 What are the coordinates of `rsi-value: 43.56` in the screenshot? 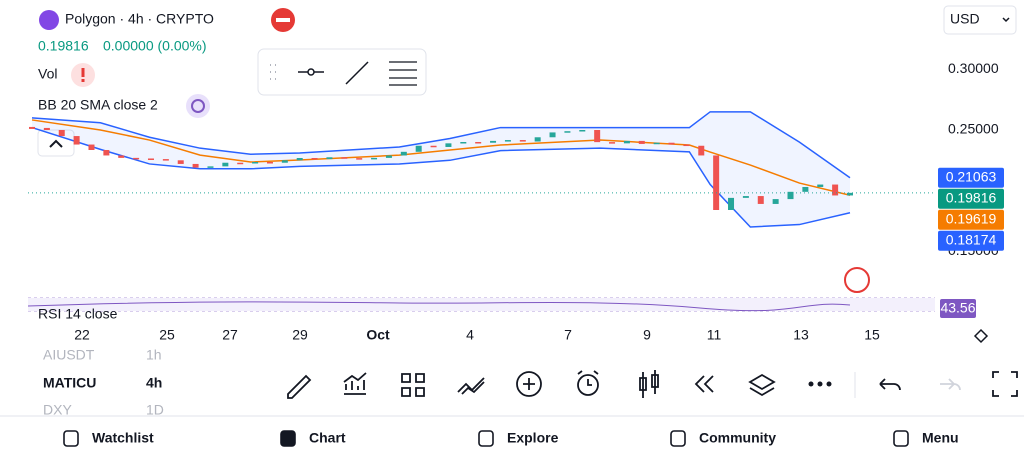 It's located at (957, 308).